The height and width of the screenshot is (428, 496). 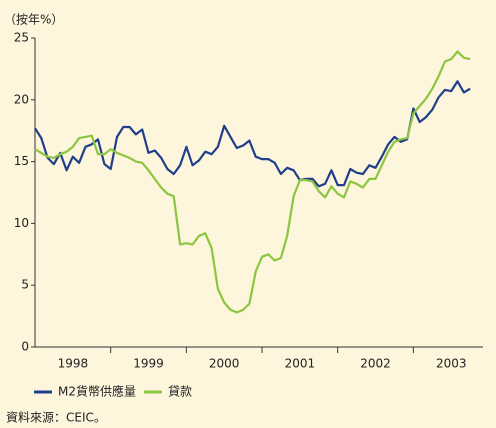 I want to click on y-tick-label: 0, so click(x=25, y=347).